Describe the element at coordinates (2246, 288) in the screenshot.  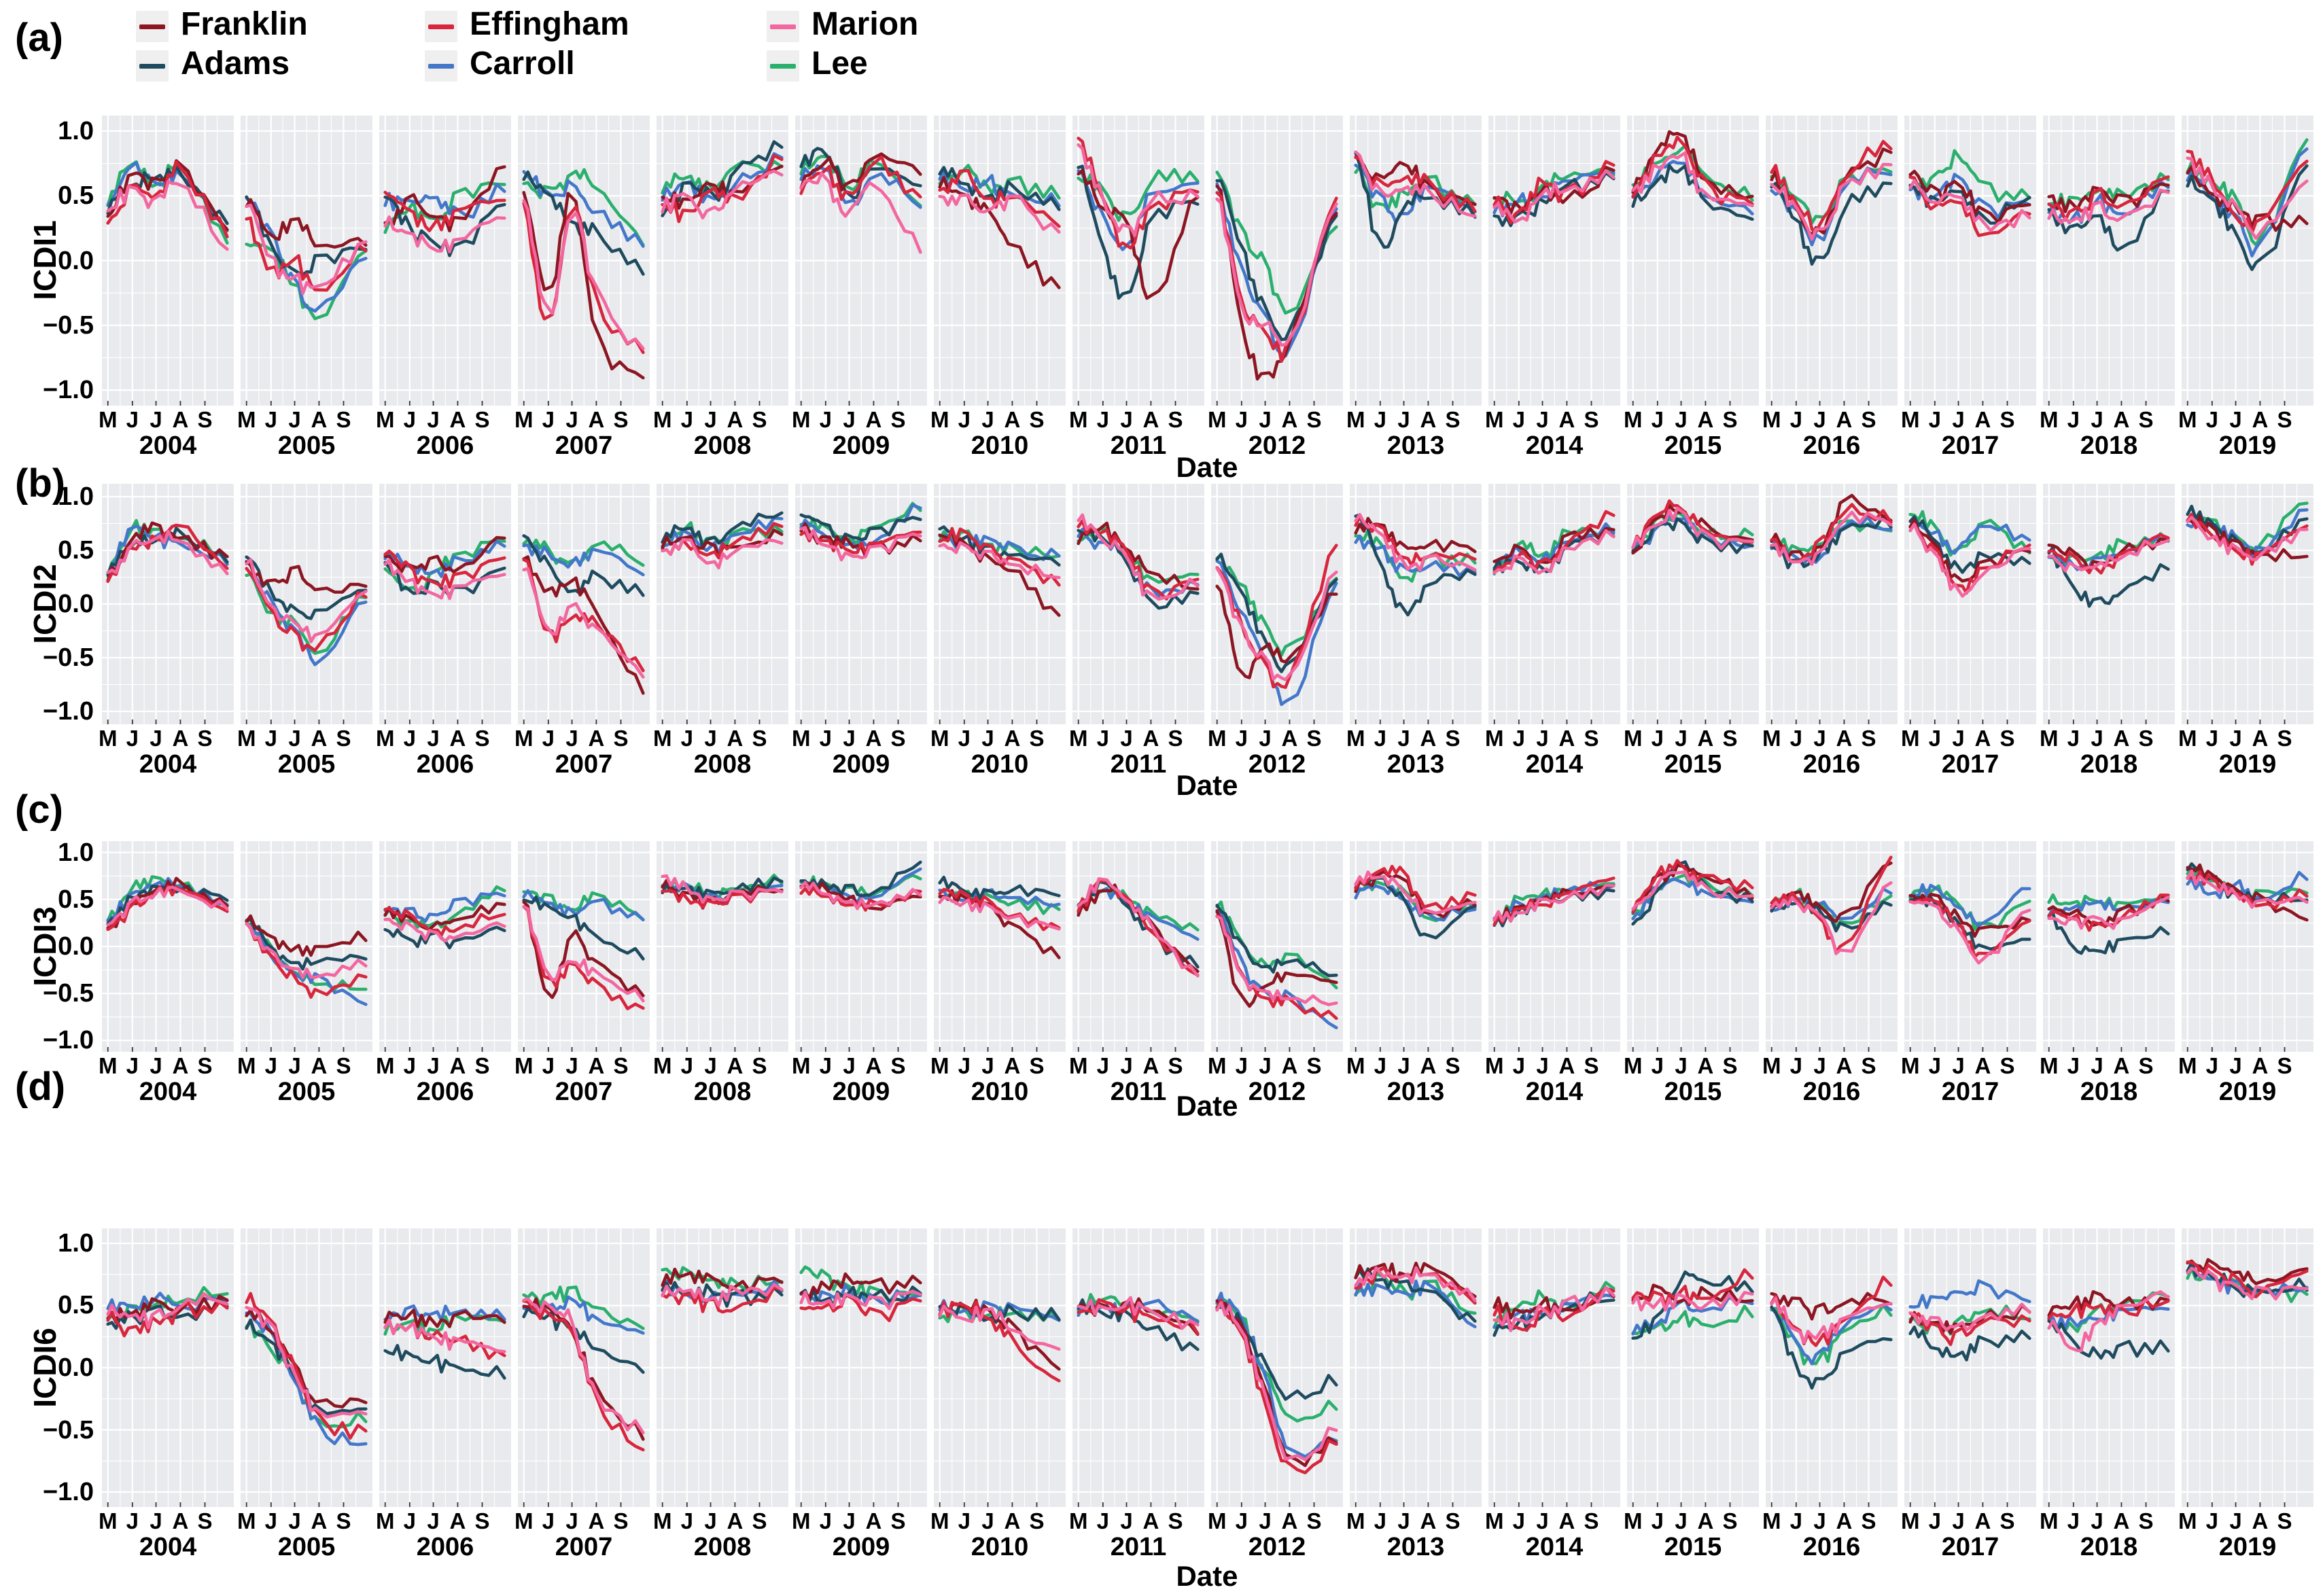
I see `facet-icdi1-2019: M J J A S 2019` at that location.